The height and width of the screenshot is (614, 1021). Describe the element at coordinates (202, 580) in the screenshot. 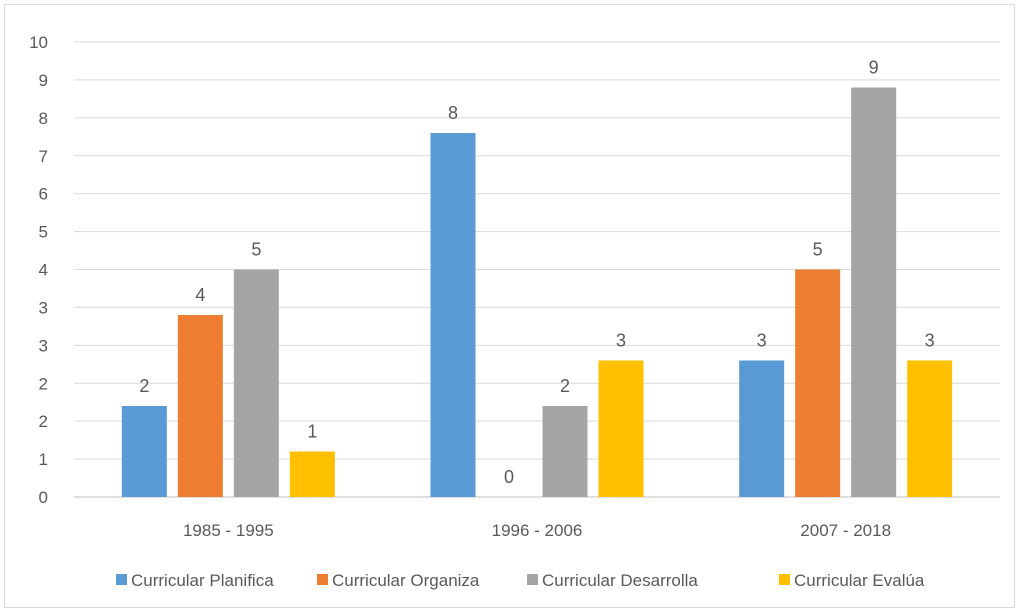

I see `legend-label: Curricular Planifica` at that location.